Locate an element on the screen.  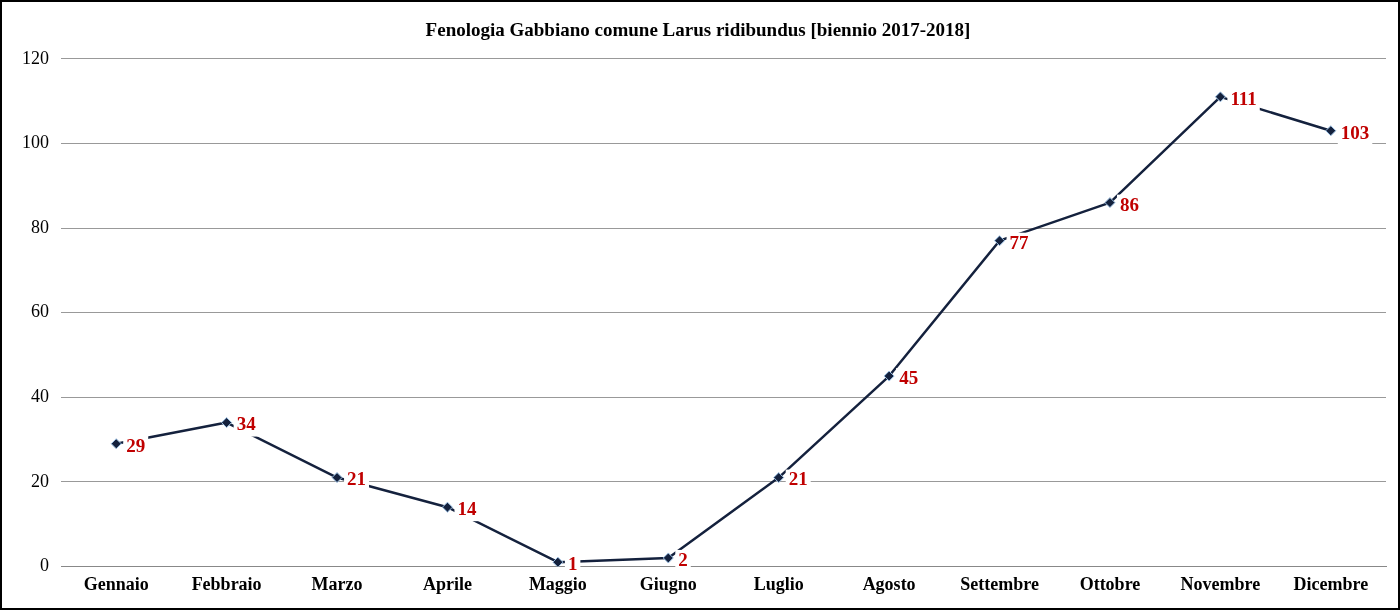
data-label: 111 is located at coordinates (1243, 98).